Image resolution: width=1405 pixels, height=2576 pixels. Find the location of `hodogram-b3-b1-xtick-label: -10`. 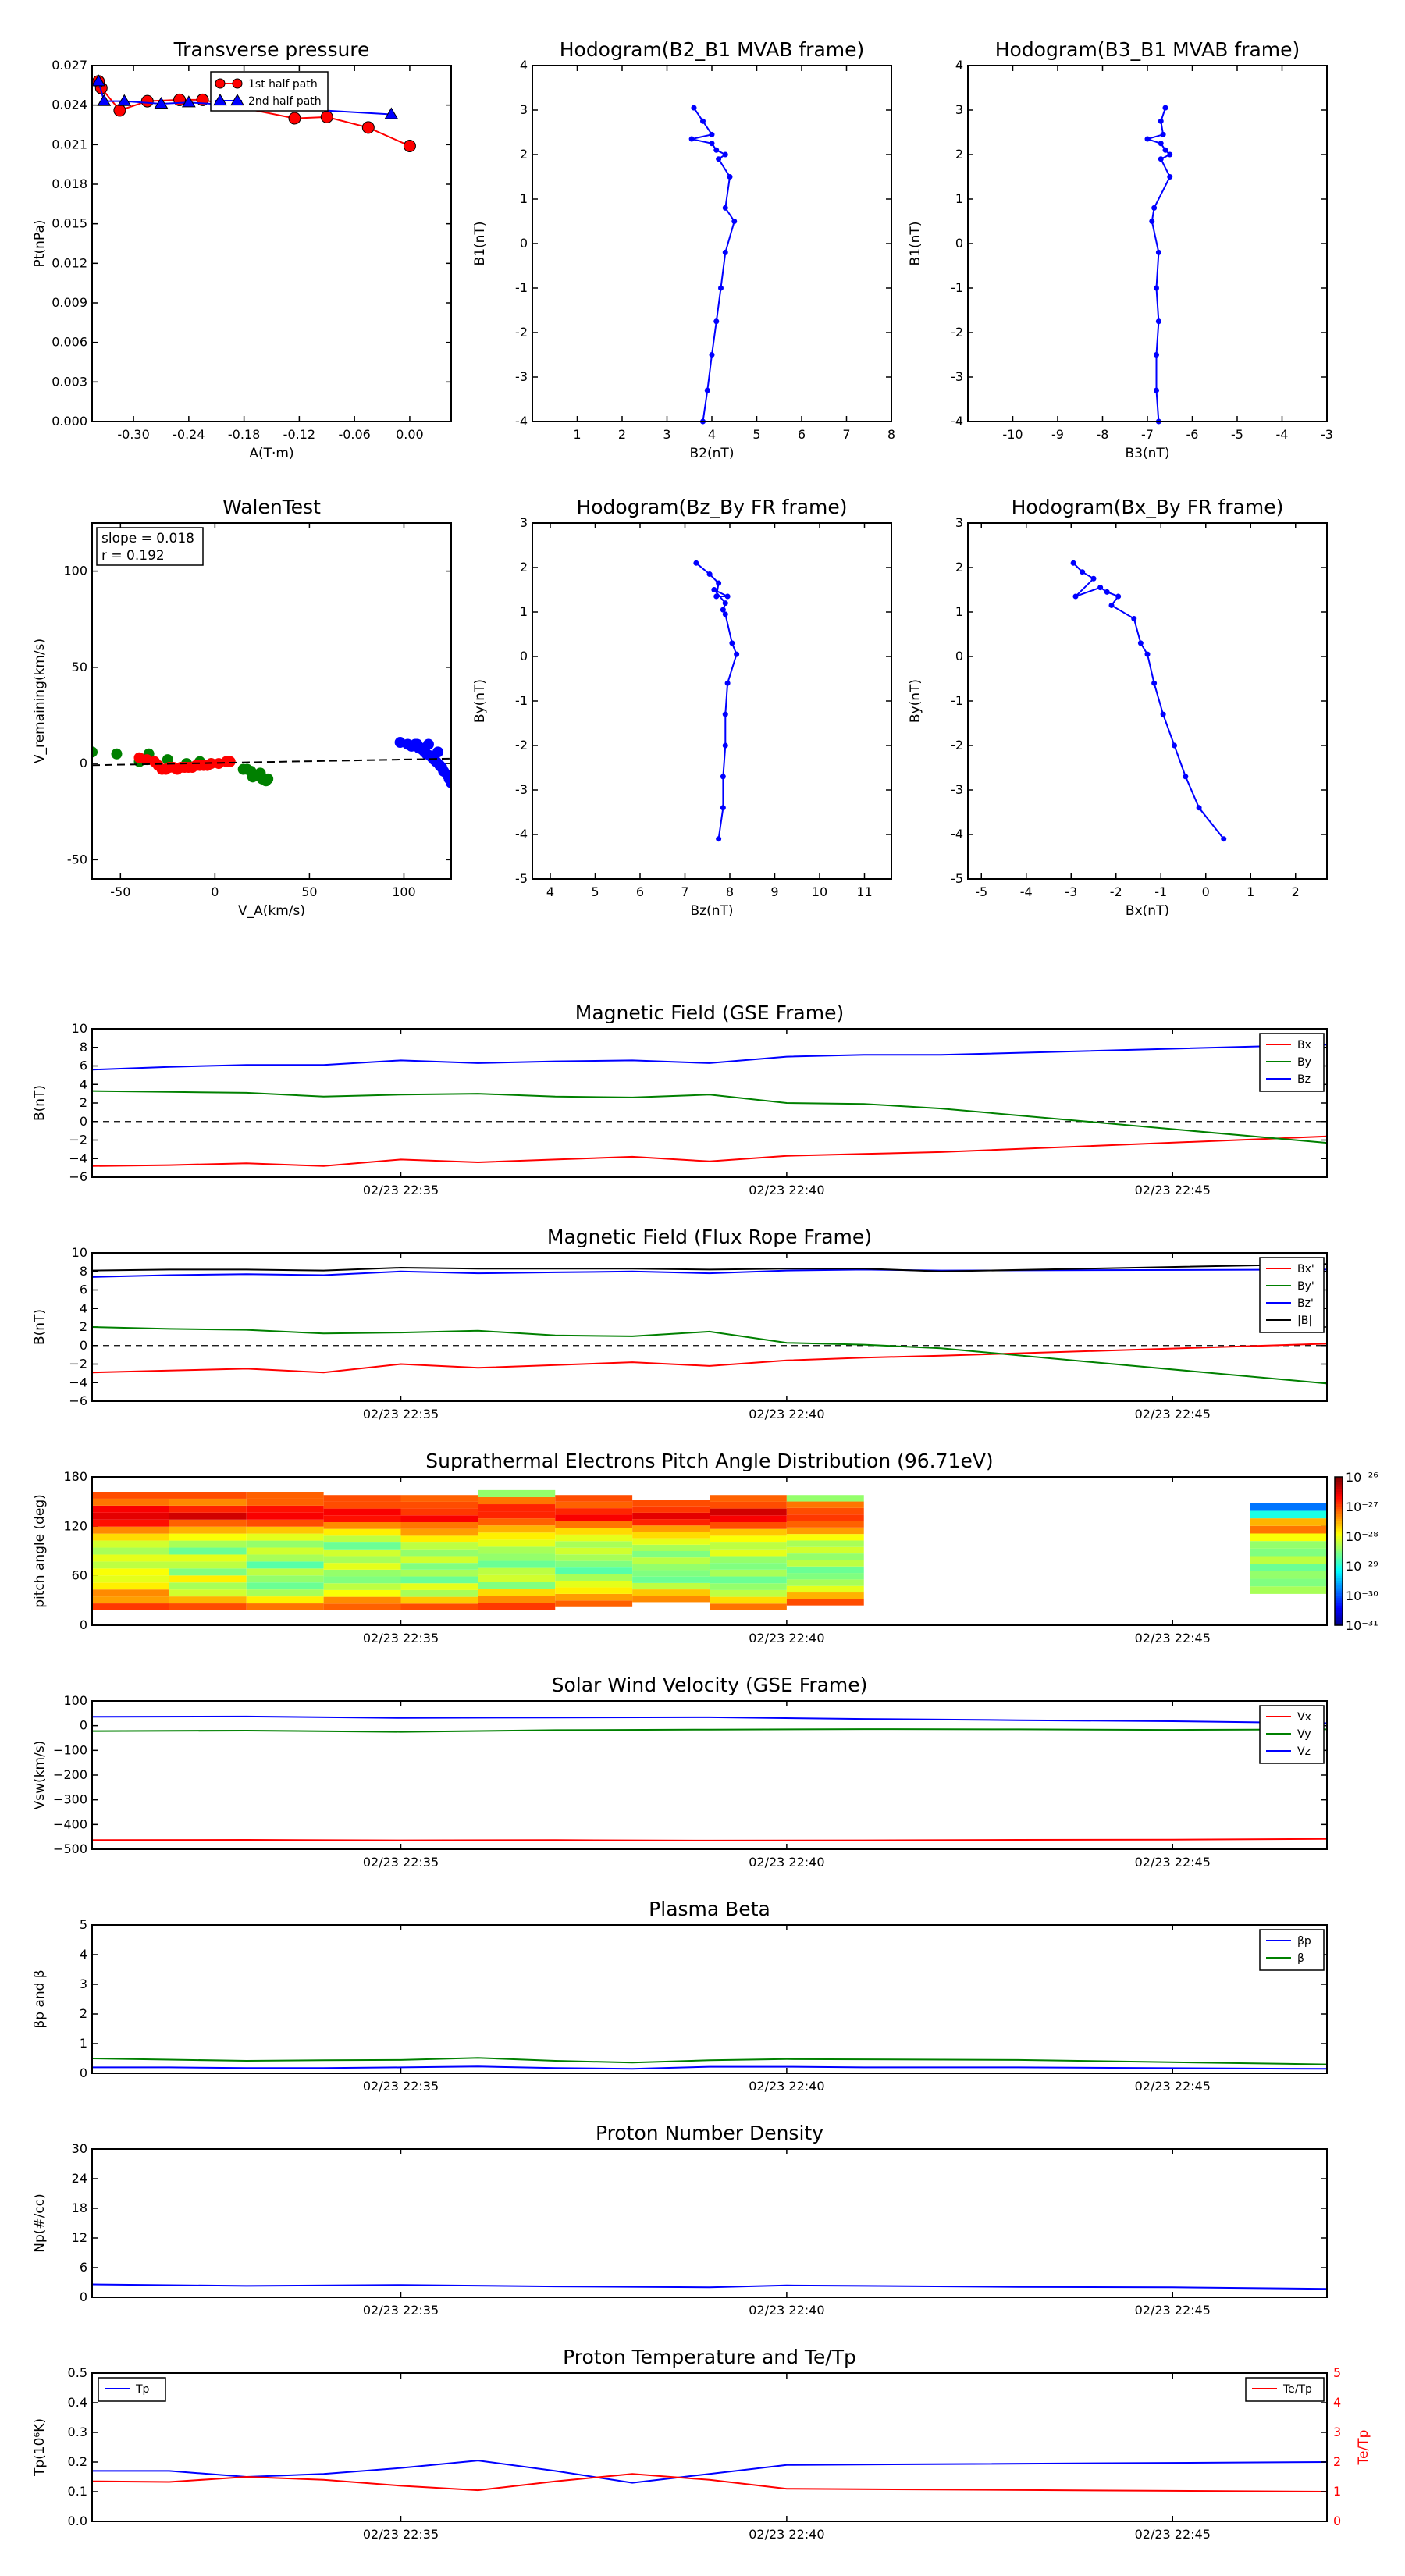

hodogram-b3-b1-xtick-label: -10 is located at coordinates (1013, 434).